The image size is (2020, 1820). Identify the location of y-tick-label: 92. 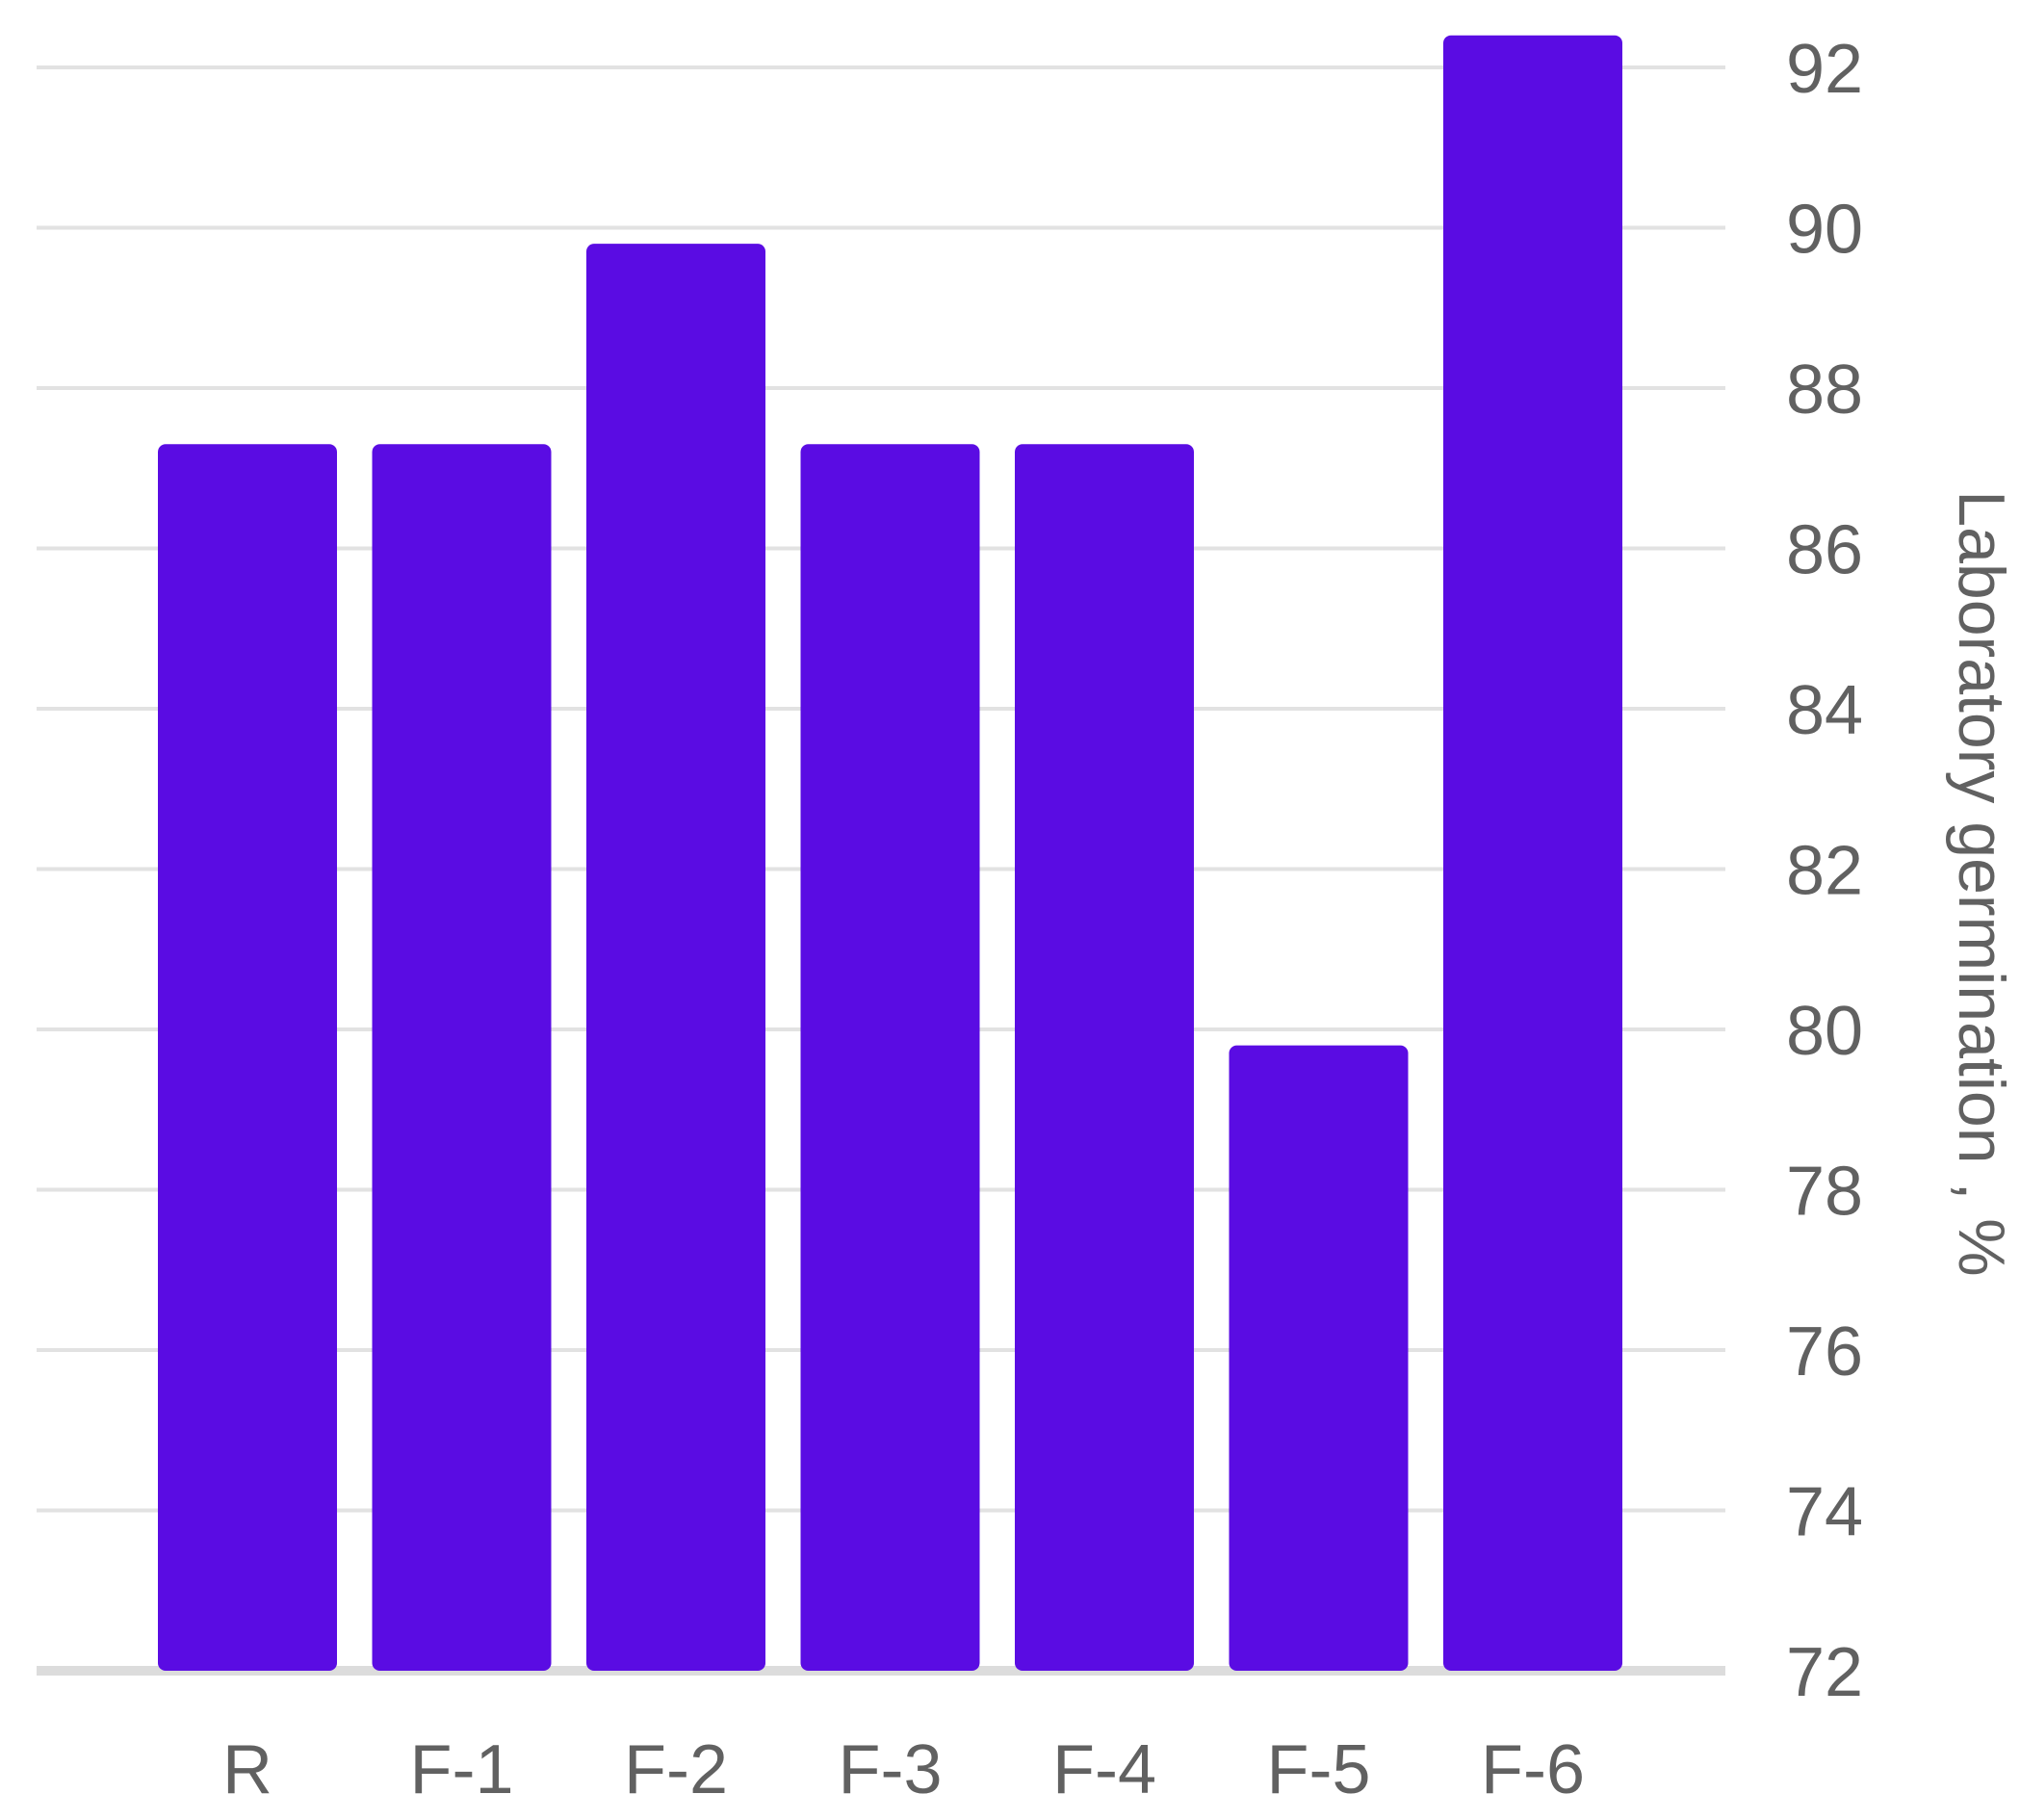
(1824, 69).